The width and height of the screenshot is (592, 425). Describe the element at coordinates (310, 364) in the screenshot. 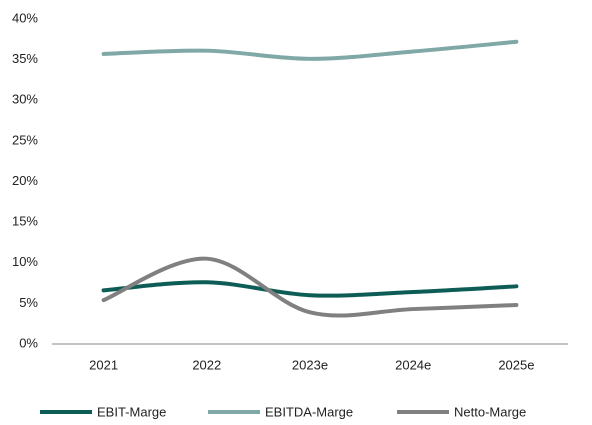

I see `x-tick-label: 2023e` at that location.